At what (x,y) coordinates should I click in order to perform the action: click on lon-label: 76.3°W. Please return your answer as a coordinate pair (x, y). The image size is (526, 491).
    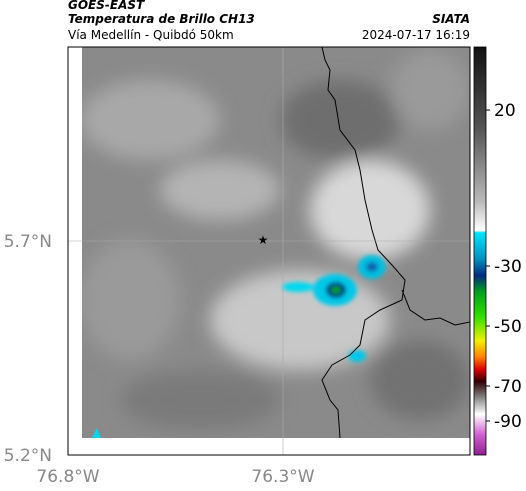
    Looking at the image, I should click on (282, 477).